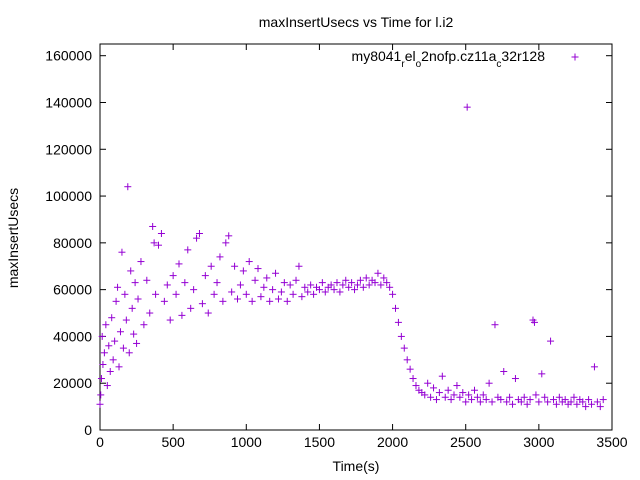 The width and height of the screenshot is (640, 480). I want to click on x-tick-label: 1500, so click(319, 442).